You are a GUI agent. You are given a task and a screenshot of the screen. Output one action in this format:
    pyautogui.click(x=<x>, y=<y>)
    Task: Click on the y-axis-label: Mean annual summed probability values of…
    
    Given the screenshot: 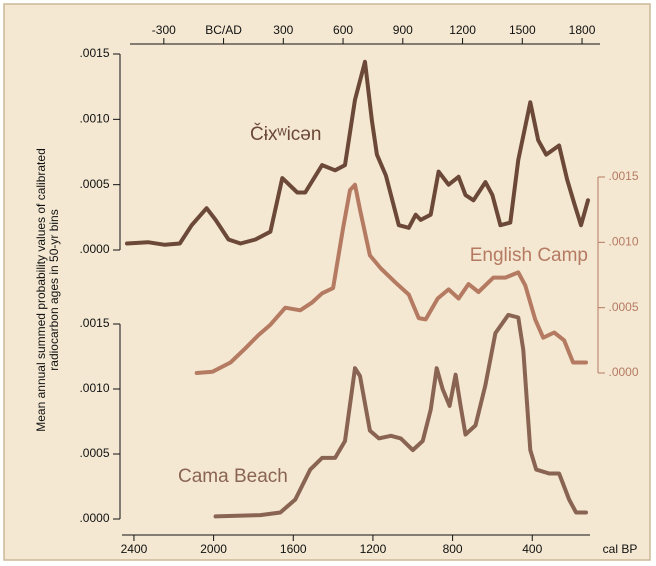 What is the action you would take?
    pyautogui.click(x=47, y=290)
    